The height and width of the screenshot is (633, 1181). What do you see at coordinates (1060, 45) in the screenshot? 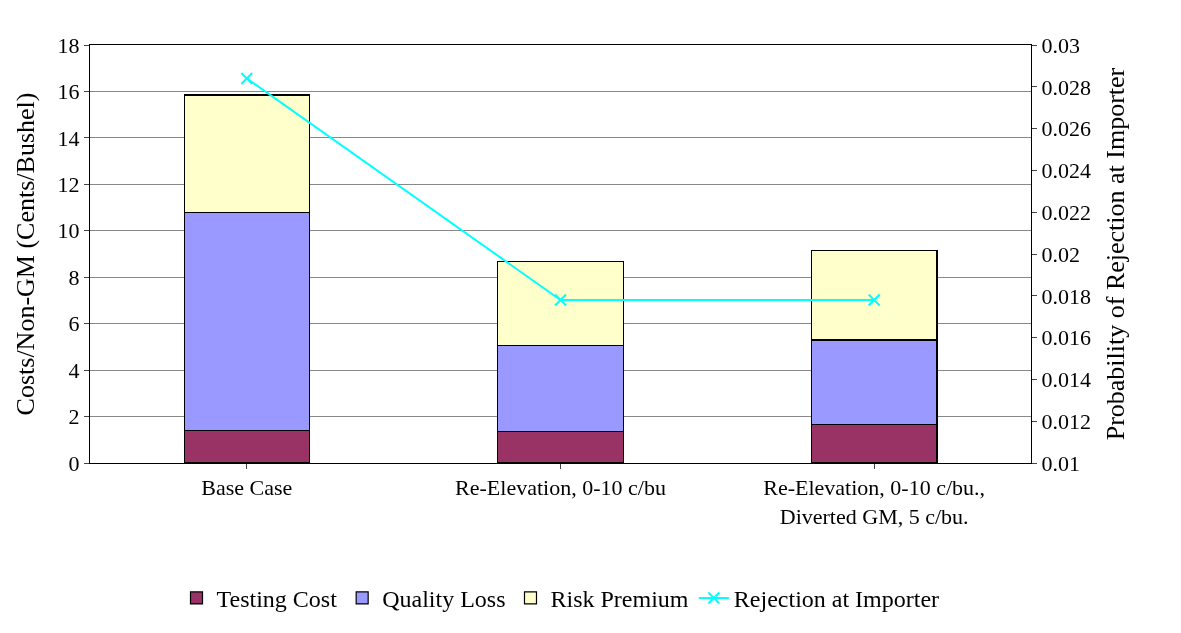
I see `y2-tick-label: 0.03` at bounding box center [1060, 45].